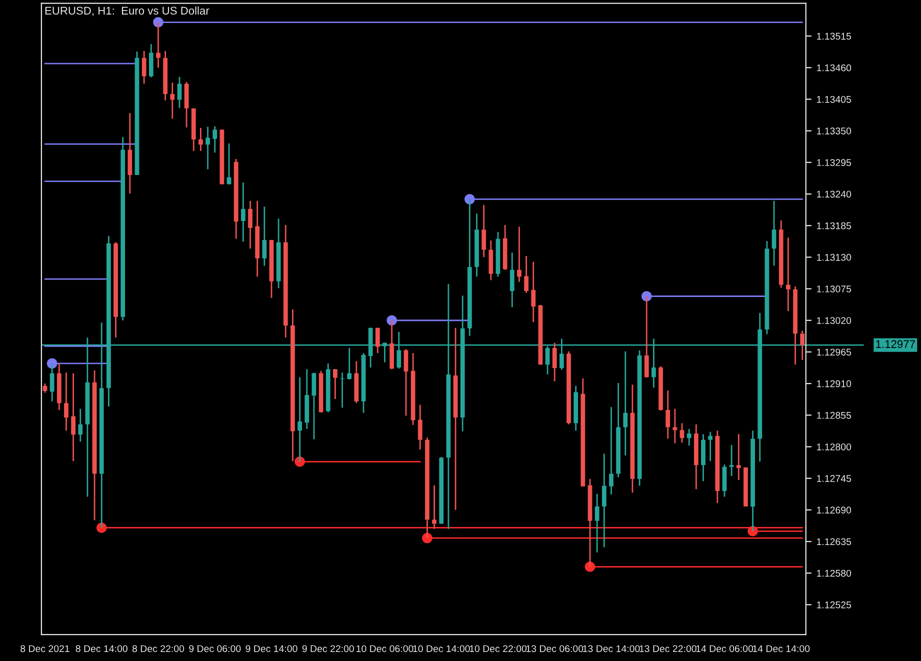  What do you see at coordinates (385, 648) in the screenshot?
I see `x-tick-label: 10 Dec 06:00` at bounding box center [385, 648].